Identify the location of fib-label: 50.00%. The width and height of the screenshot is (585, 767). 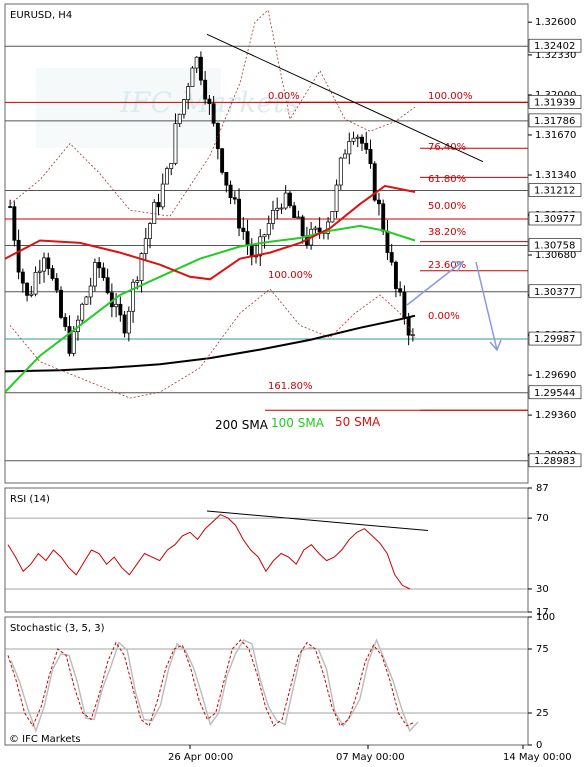
(447, 206).